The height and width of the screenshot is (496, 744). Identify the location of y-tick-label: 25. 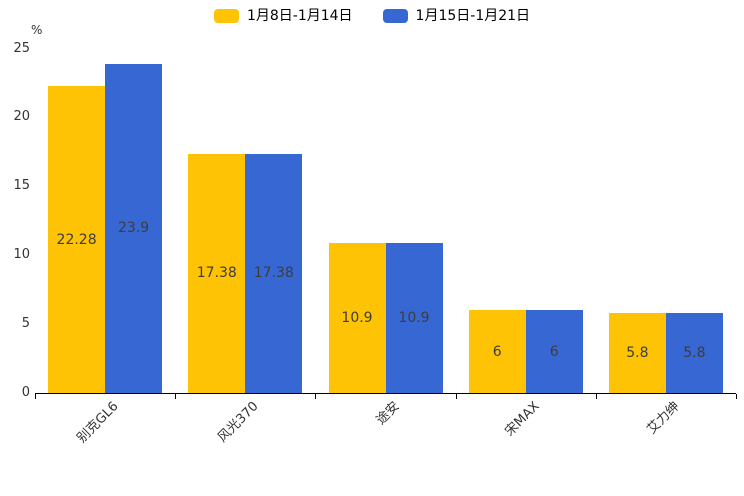
(21, 48).